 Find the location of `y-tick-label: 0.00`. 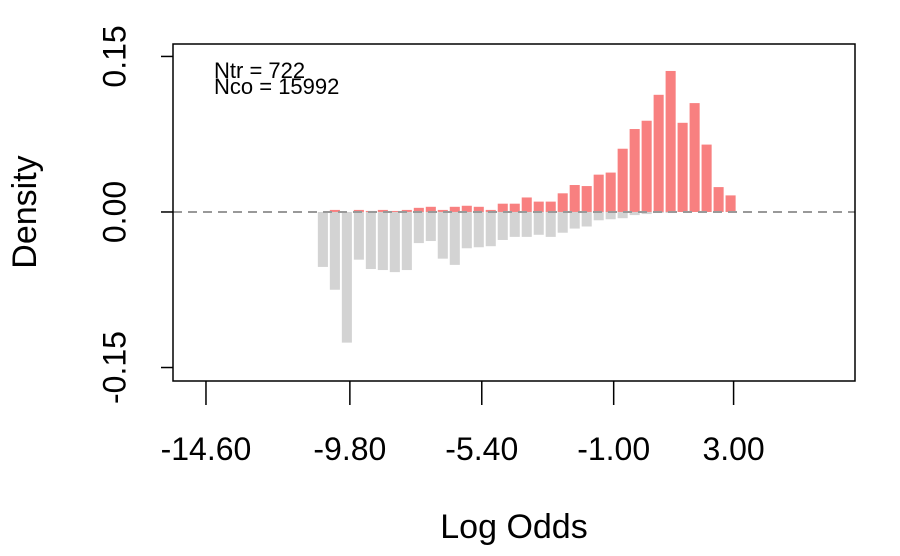

y-tick-label: 0.00 is located at coordinates (114, 212).